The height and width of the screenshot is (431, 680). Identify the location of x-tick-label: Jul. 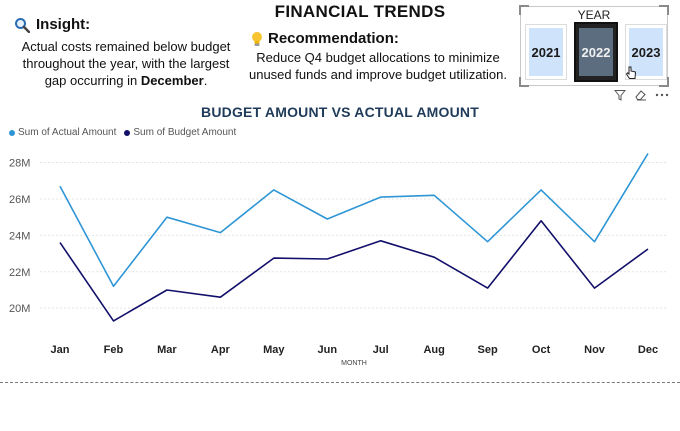
(381, 350).